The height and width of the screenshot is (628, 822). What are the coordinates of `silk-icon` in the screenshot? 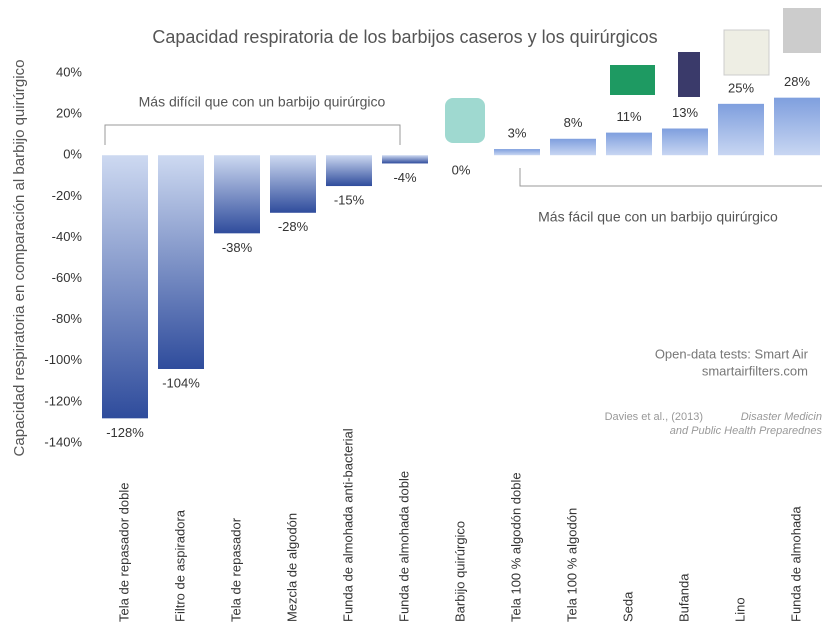 It's located at (632, 80).